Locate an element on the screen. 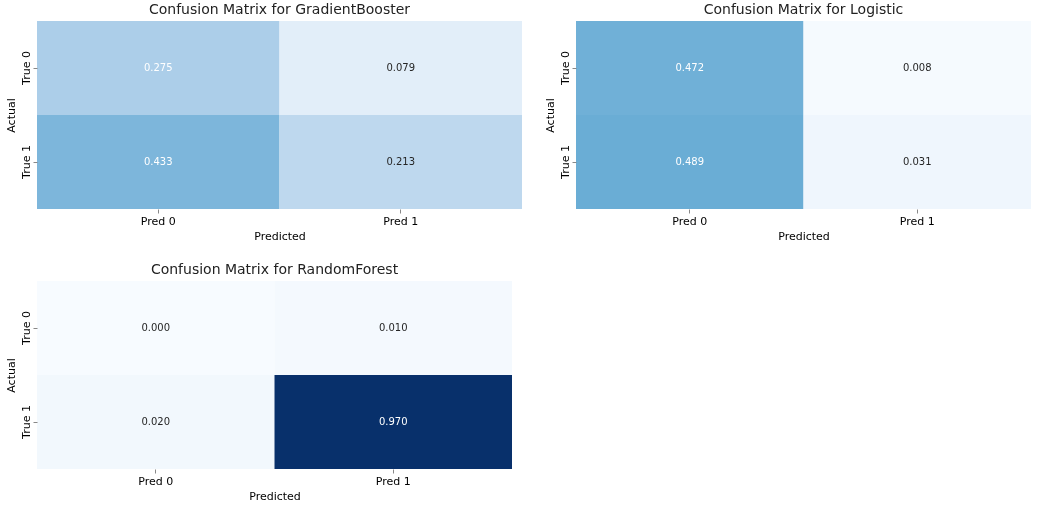 The width and height of the screenshot is (1052, 515). chart-title: Confusion Matrix for GradientBooster is located at coordinates (279, 9).